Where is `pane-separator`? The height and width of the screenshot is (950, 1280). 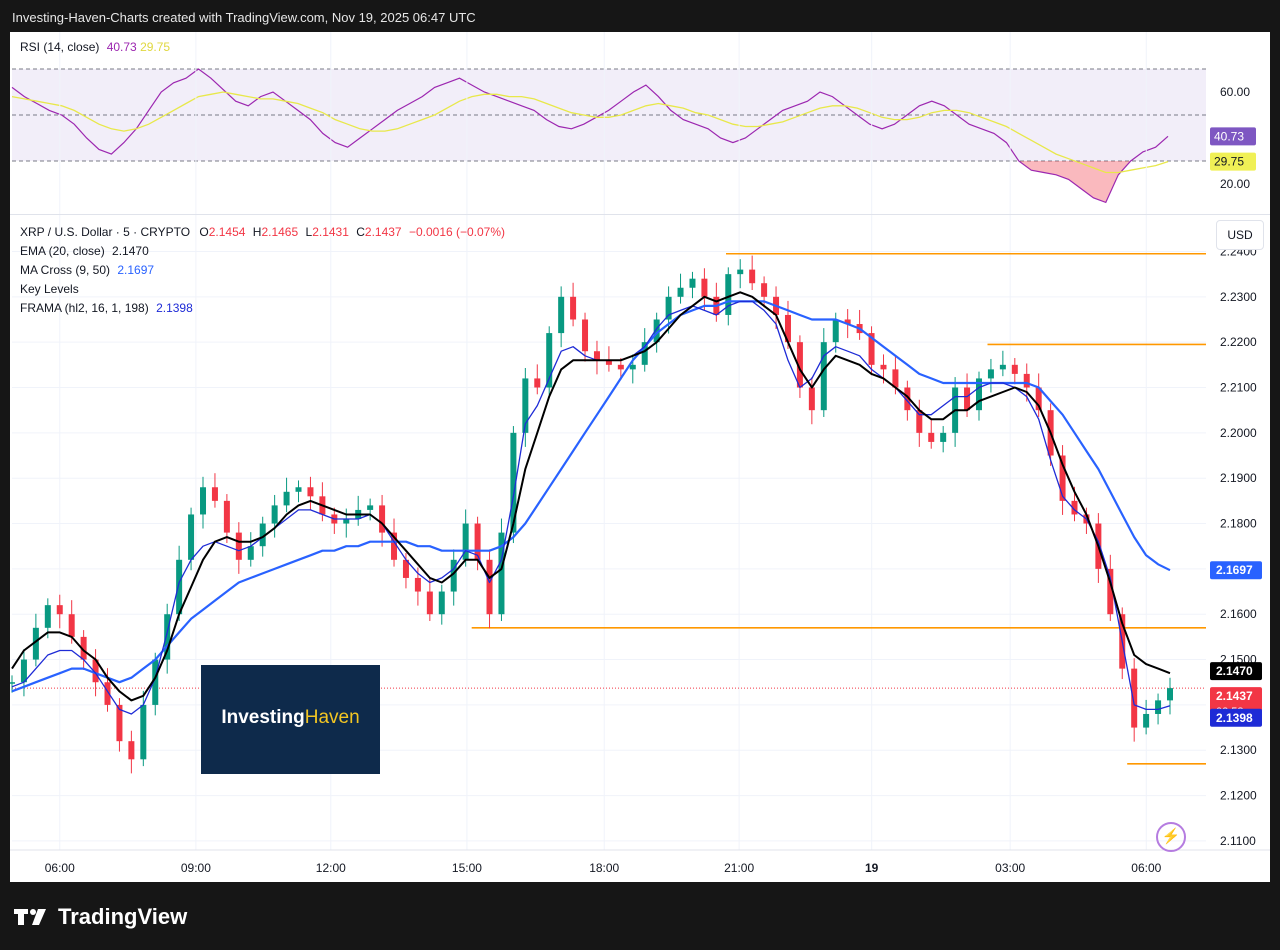 pane-separator is located at coordinates (640, 214).